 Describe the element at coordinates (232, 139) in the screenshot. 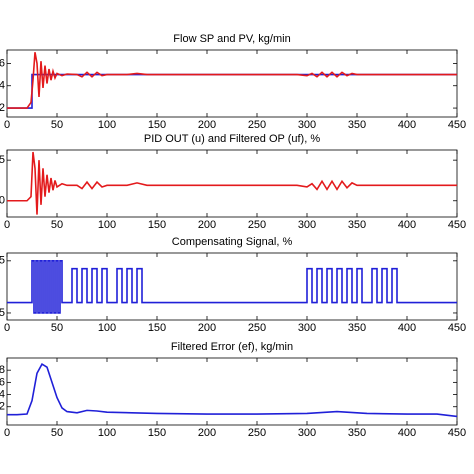

I see `chart-title: PID OUT (u) and Filtered OP (uf), %` at that location.